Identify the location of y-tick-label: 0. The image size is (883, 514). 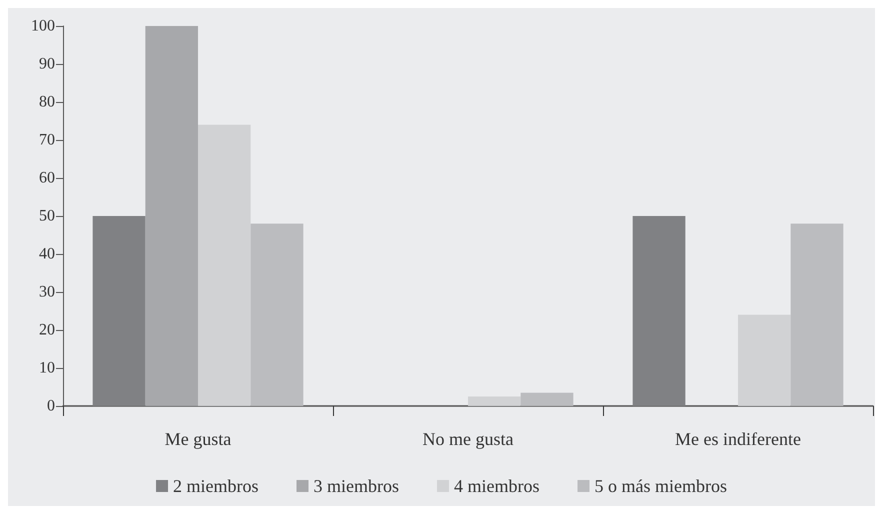
(51, 406).